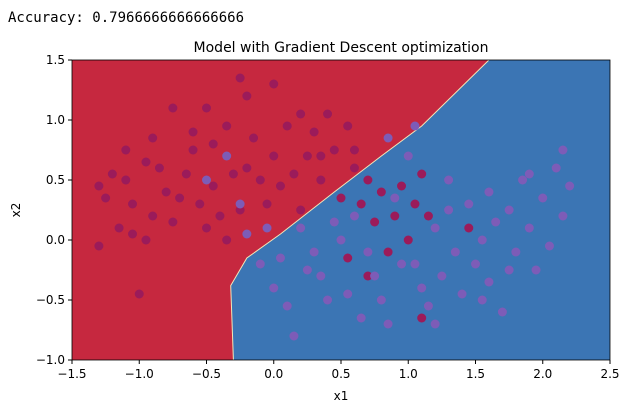 Image resolution: width=638 pixels, height=414 pixels. Describe the element at coordinates (338, 370) in the screenshot. I see `x-axis-ticks: −1.5 −1.0 −0.5 0.0 0.5 1.0 1.5 2.0 2.5` at that location.